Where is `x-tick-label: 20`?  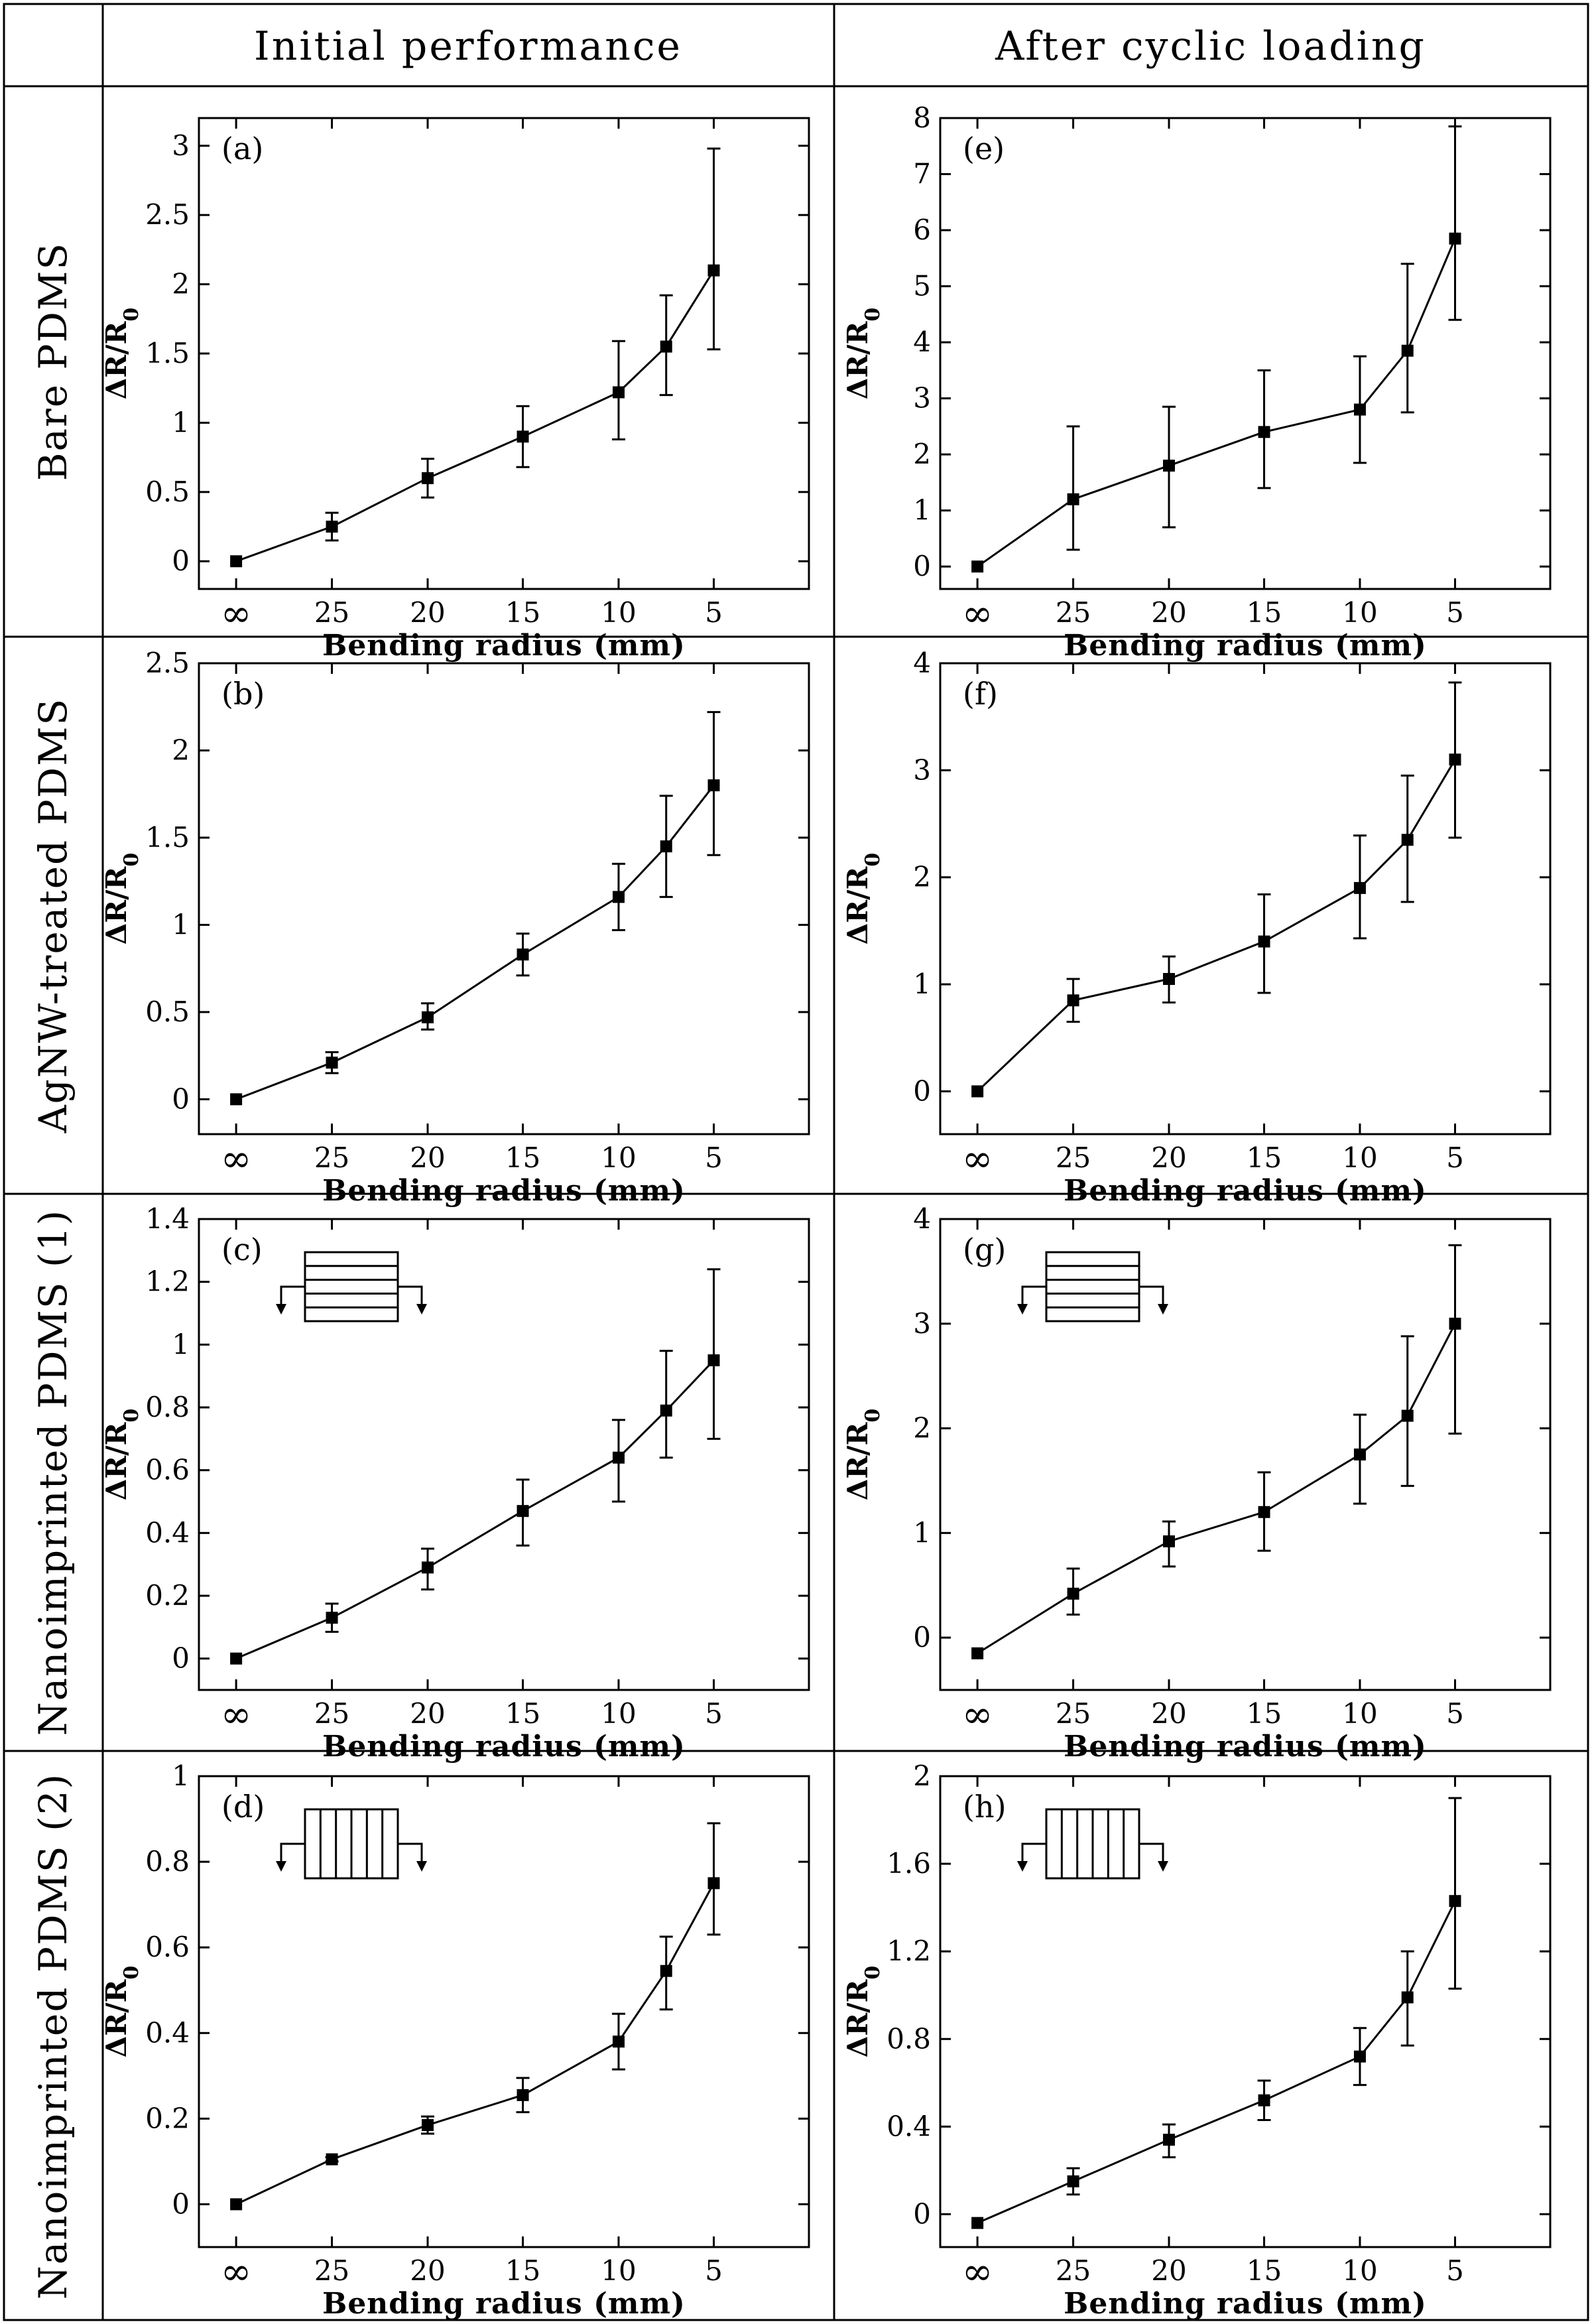 x-tick-label: 20 is located at coordinates (427, 1157).